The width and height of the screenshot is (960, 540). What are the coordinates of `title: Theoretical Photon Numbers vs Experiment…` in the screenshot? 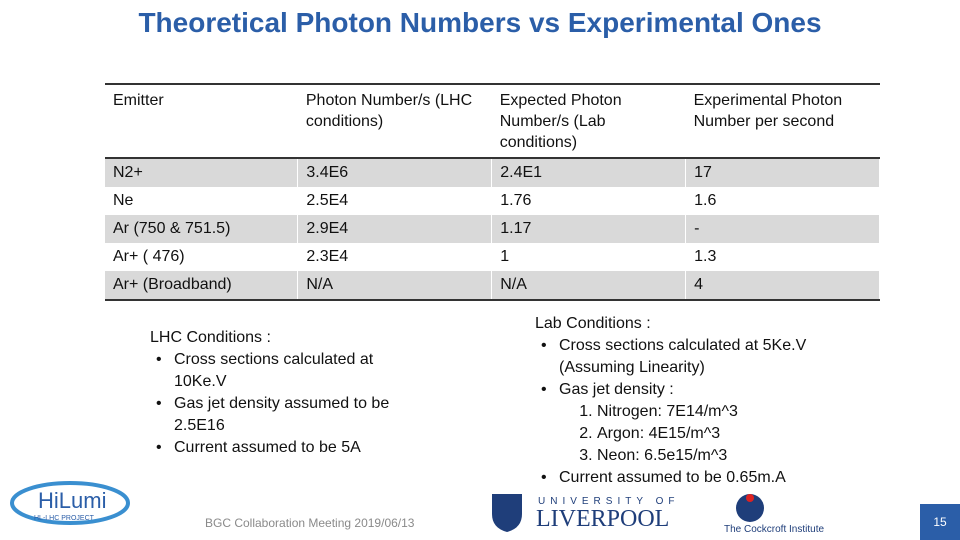 It's located at (480, 22).